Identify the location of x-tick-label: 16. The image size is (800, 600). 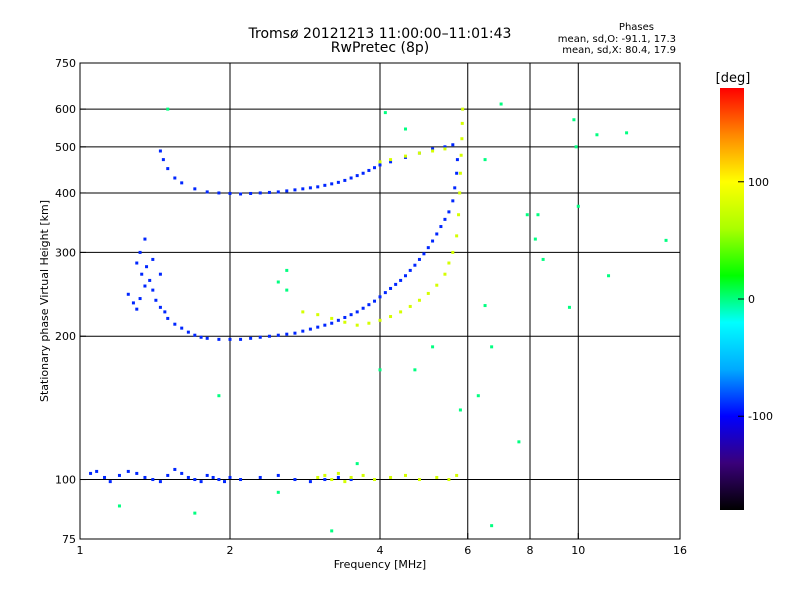
(680, 550).